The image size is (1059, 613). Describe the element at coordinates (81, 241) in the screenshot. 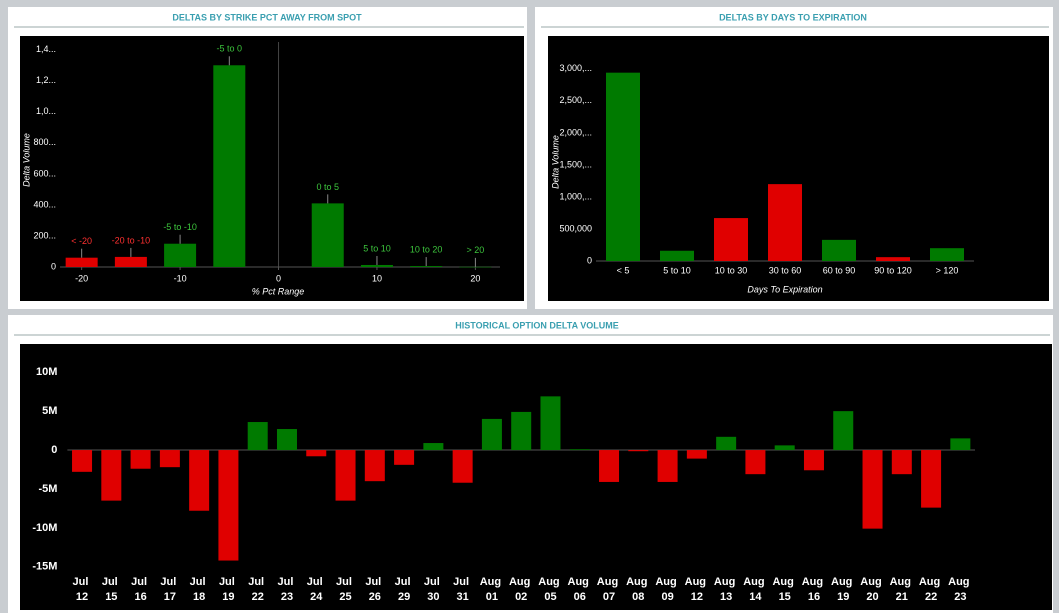

I see `data-label: < -20` at that location.